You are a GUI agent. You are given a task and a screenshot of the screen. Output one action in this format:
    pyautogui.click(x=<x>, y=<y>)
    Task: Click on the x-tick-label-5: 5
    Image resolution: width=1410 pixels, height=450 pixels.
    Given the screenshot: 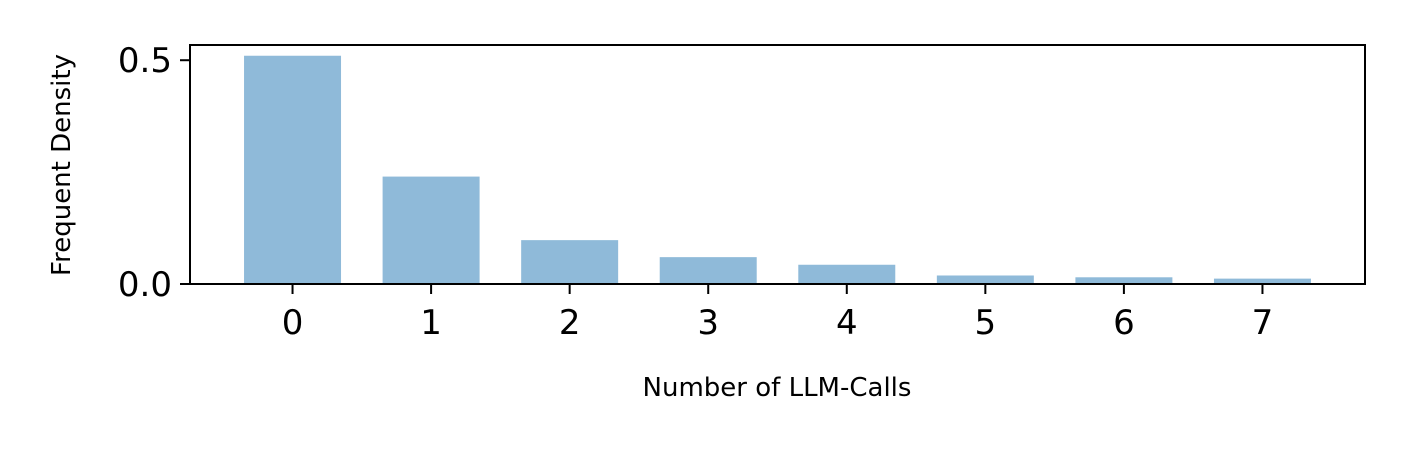 What is the action you would take?
    pyautogui.click(x=986, y=323)
    